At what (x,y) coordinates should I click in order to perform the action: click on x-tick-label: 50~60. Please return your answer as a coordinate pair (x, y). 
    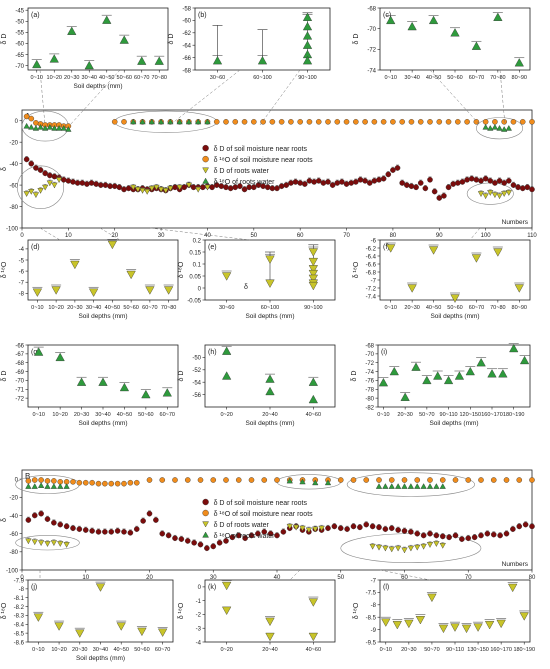
    Looking at the image, I should click on (141, 650).